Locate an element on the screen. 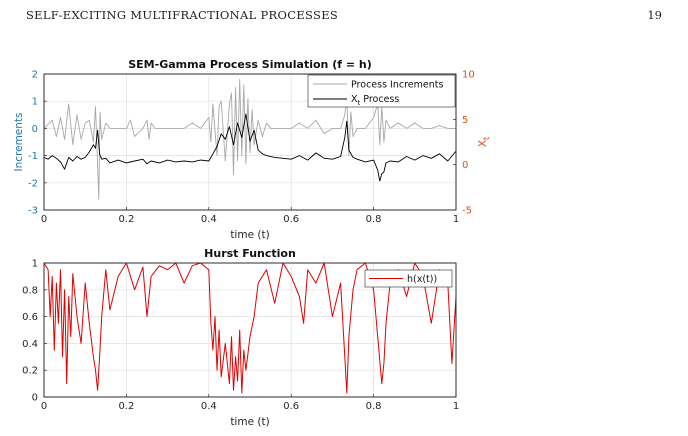 This screenshot has width=688, height=436. chart2-y-tick-label: 0 is located at coordinates (35, 398).